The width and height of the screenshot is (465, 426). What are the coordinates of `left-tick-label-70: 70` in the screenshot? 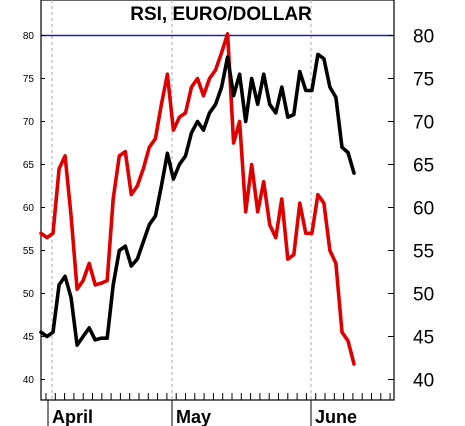 It's located at (29, 122).